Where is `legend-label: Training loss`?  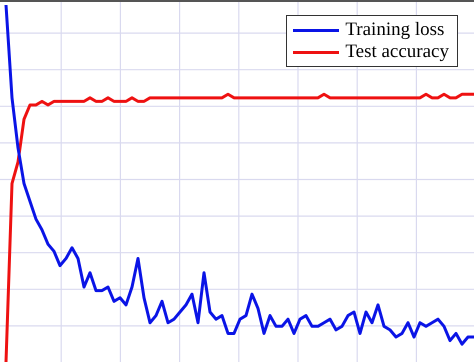 legend-label: Training loss is located at coordinates (394, 30).